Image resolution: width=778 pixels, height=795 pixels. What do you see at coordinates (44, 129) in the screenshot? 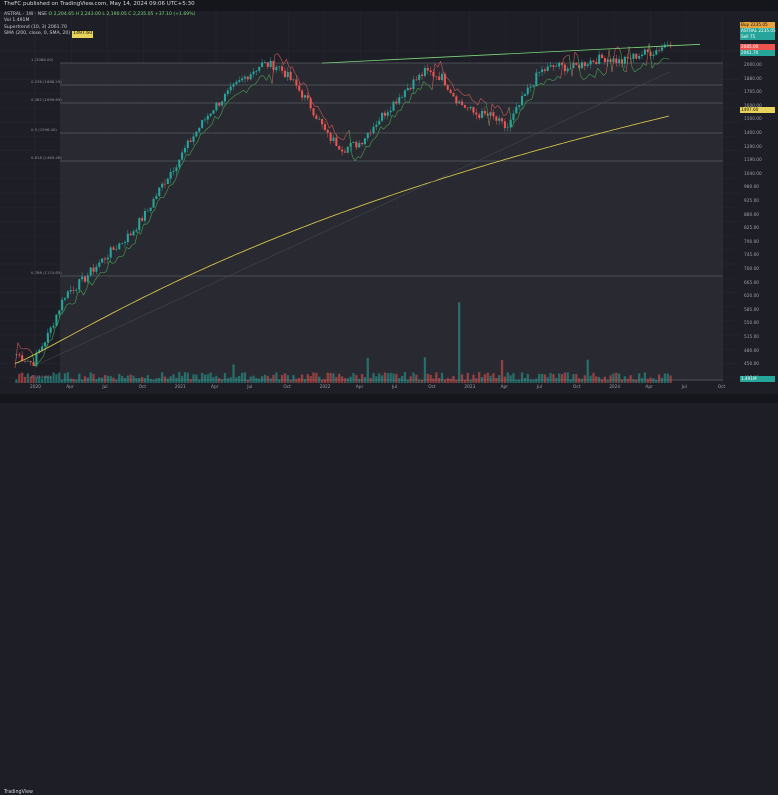
I see `fib-label: 0.5 (1596.40)` at bounding box center [44, 129].